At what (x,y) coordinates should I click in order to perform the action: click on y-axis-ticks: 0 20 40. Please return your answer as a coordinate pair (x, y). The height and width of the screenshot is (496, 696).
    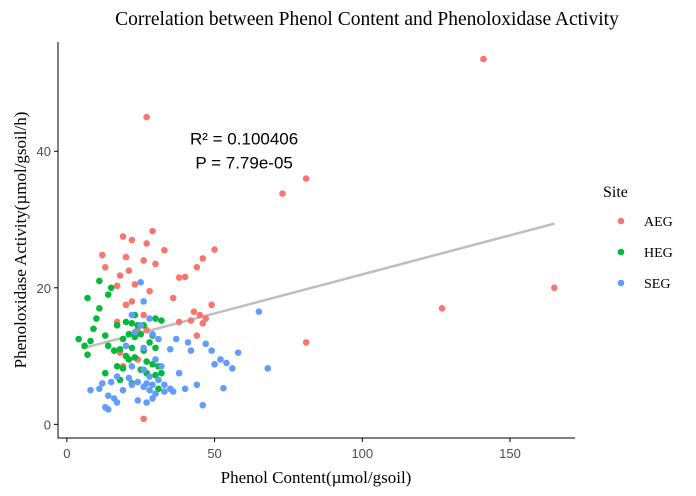
    Looking at the image, I should click on (47, 288).